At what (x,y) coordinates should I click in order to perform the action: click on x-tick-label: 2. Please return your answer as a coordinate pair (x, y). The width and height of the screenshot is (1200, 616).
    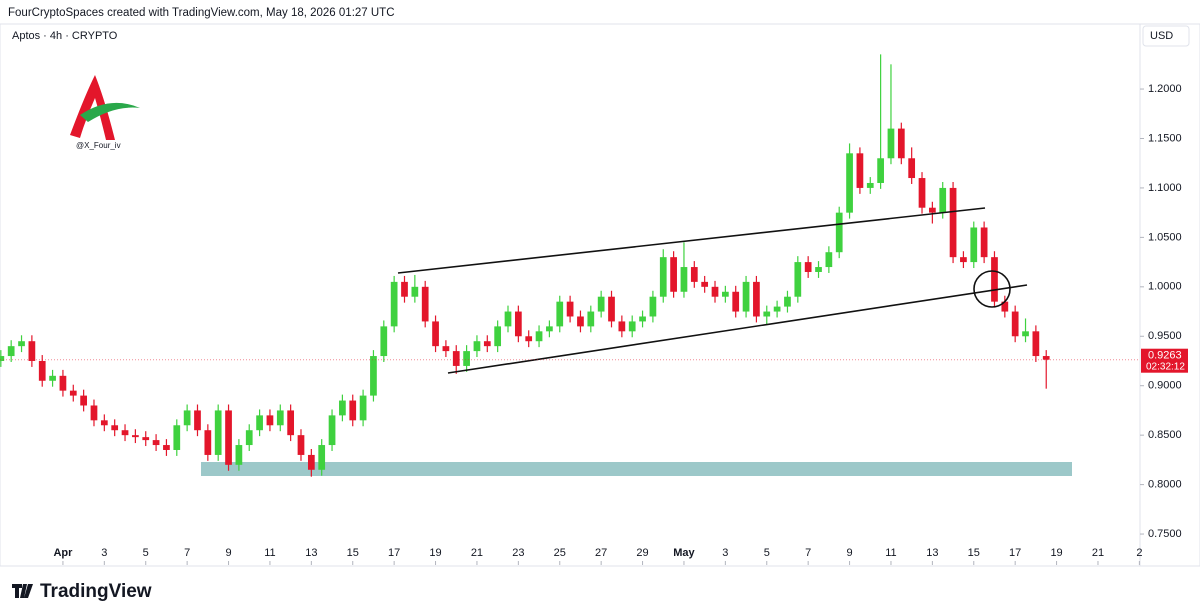
    Looking at the image, I should click on (1139, 553).